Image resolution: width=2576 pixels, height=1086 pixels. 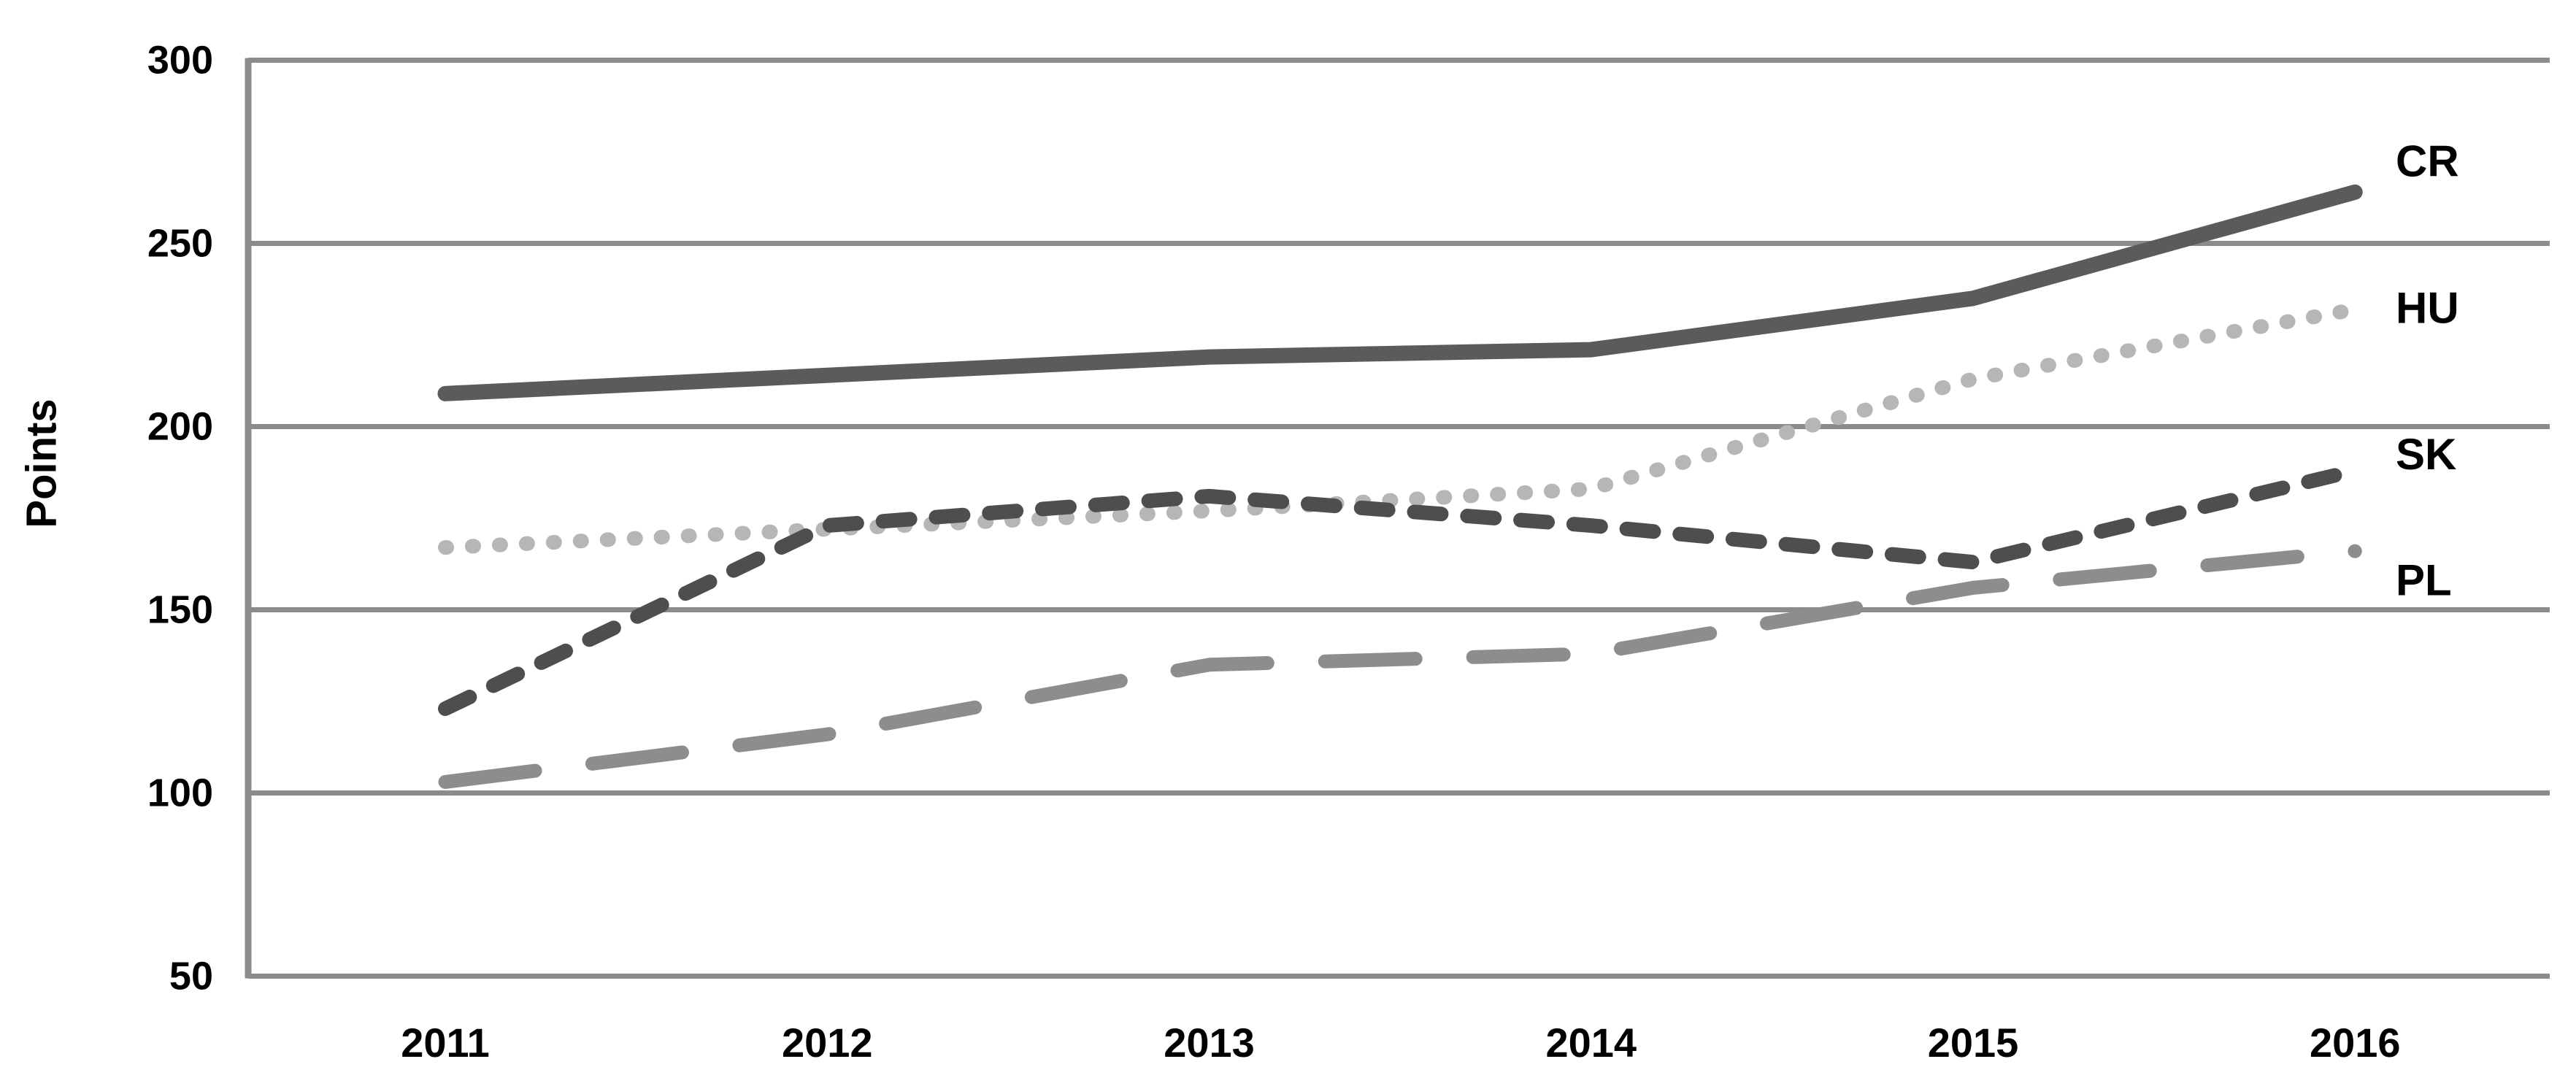 I want to click on series-line-cr, so click(x=1400, y=292).